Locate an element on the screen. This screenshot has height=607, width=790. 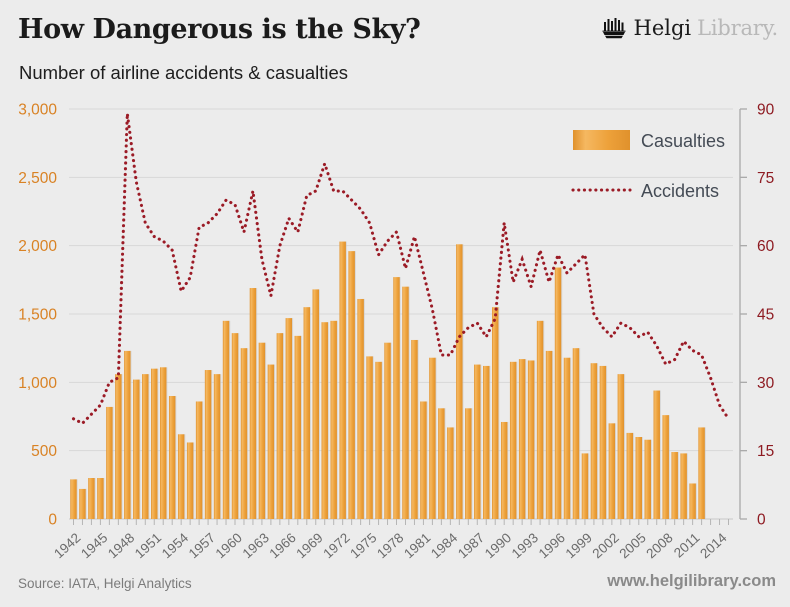
y-axis-right-tick: 0 is located at coordinates (761, 520).